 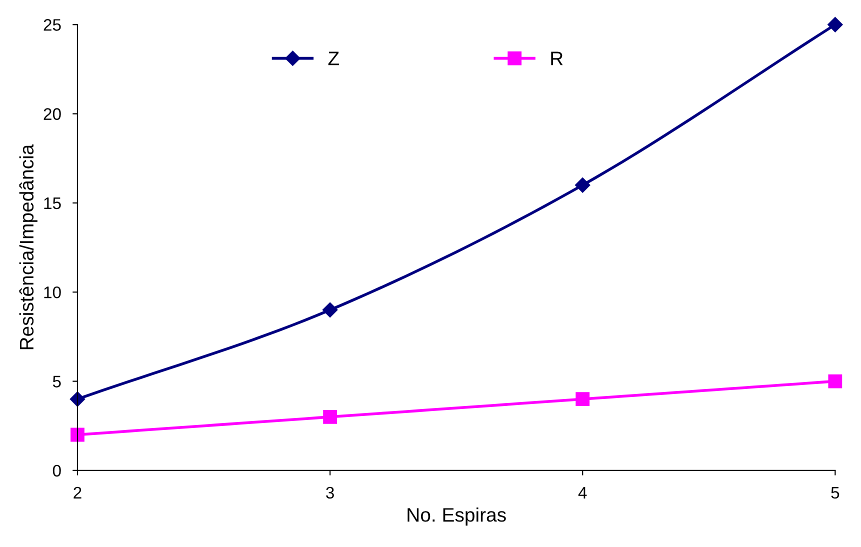 I want to click on y-tick-label: 0, so click(x=56, y=470).